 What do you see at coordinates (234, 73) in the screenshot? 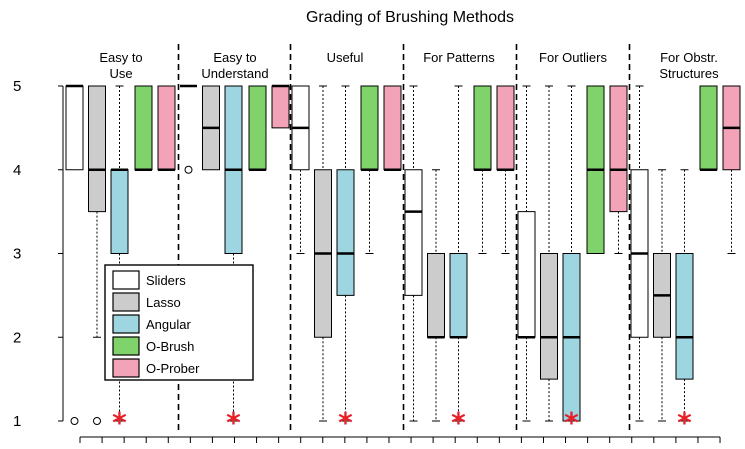
I see `panel-label: Understand` at bounding box center [234, 73].